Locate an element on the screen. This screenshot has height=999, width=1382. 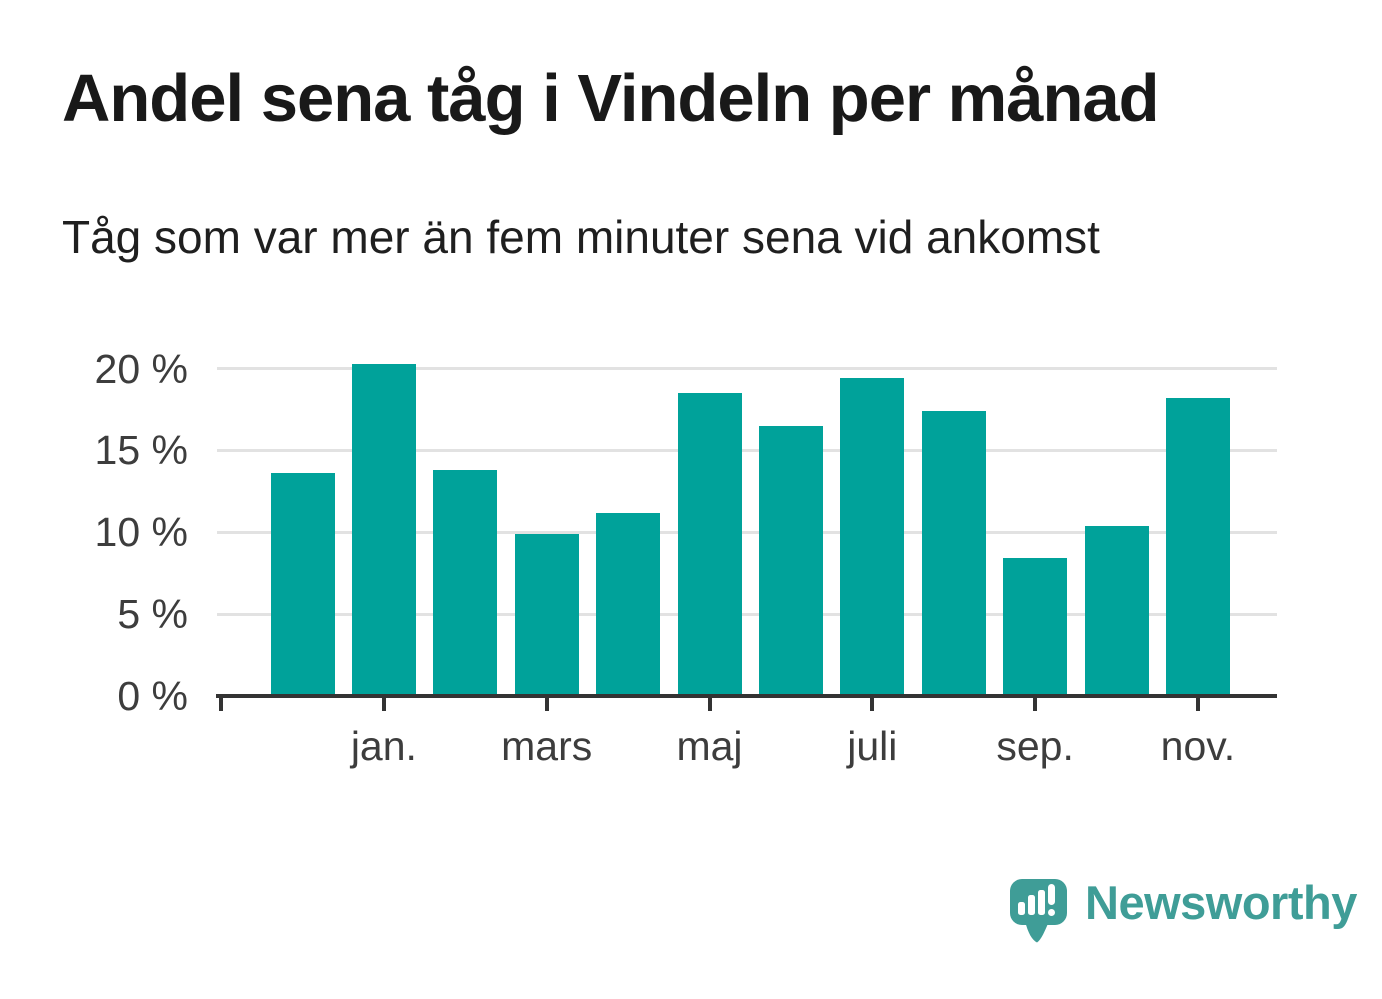
y-axis-label: 15 % is located at coordinates (141, 450).